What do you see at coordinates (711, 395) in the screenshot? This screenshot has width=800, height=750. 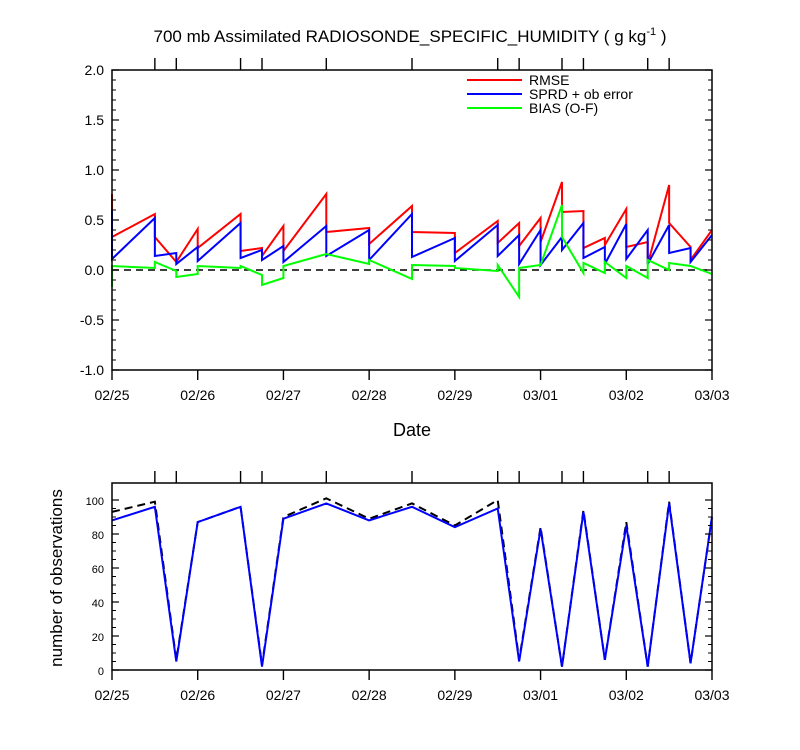 I see `top-x-tick-label: 03/03` at bounding box center [711, 395].